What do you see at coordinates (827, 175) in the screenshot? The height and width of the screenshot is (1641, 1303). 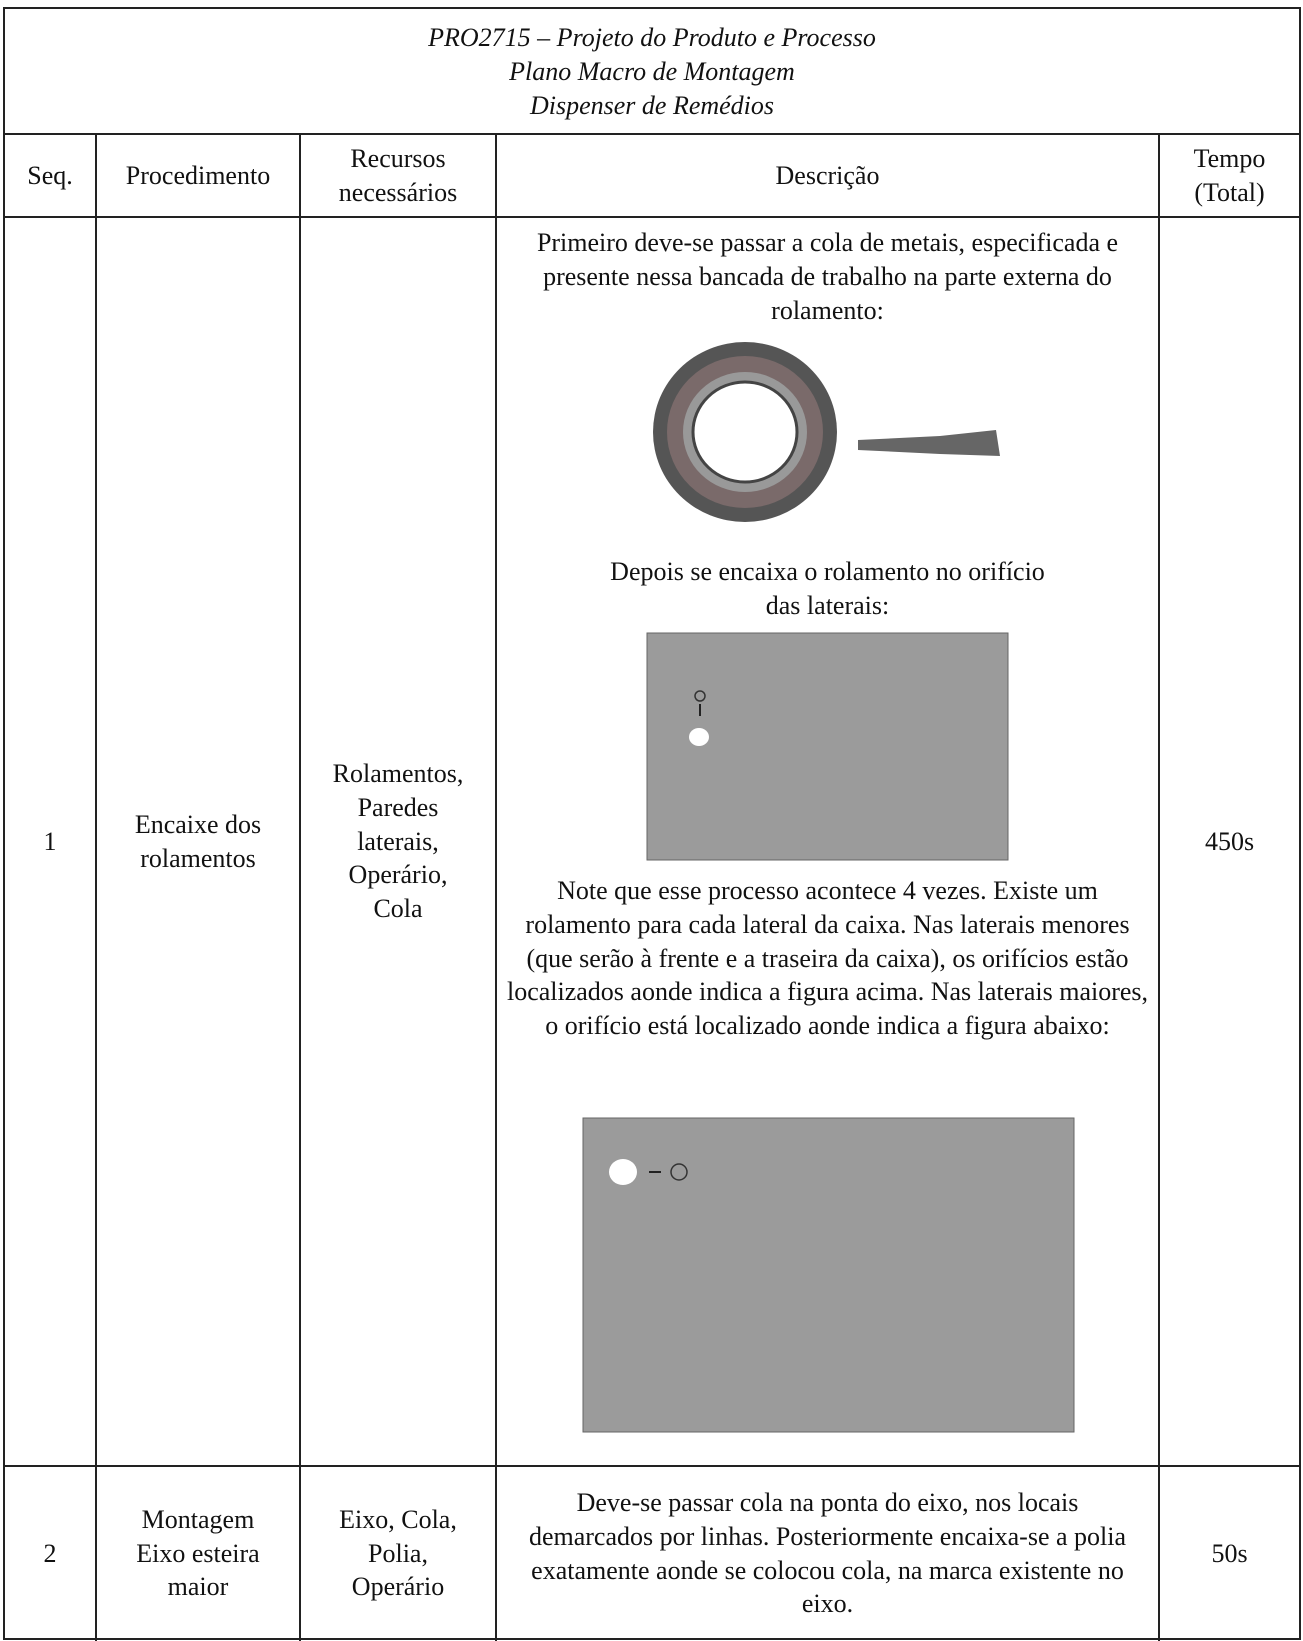 I see `column-header: Descrição` at bounding box center [827, 175].